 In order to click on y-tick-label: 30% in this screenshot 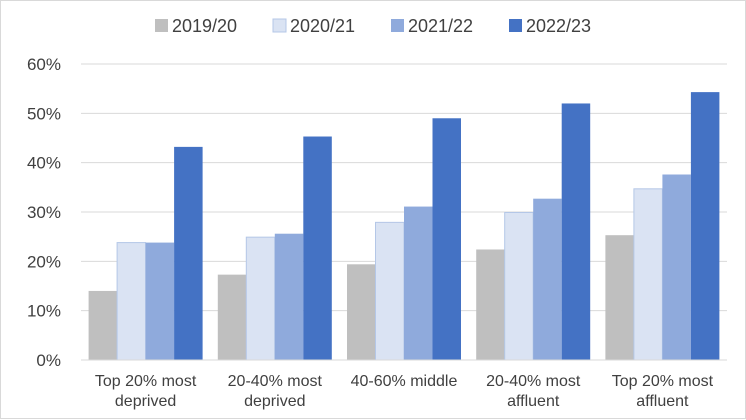, I will do `click(44, 212)`.